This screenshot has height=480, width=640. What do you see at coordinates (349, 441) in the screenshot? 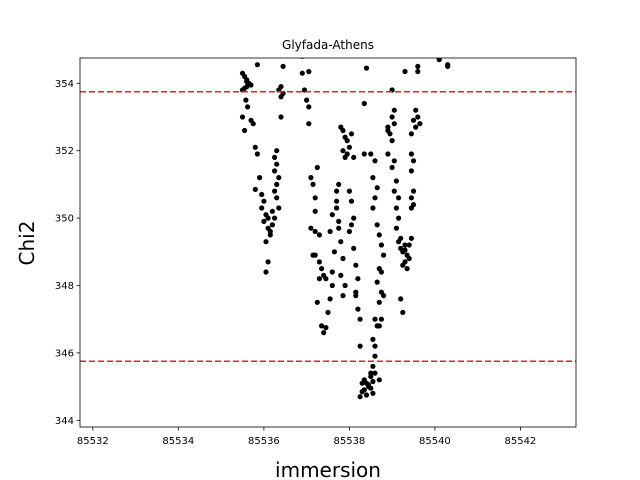
I see `x-tick-label: 85538` at bounding box center [349, 441].